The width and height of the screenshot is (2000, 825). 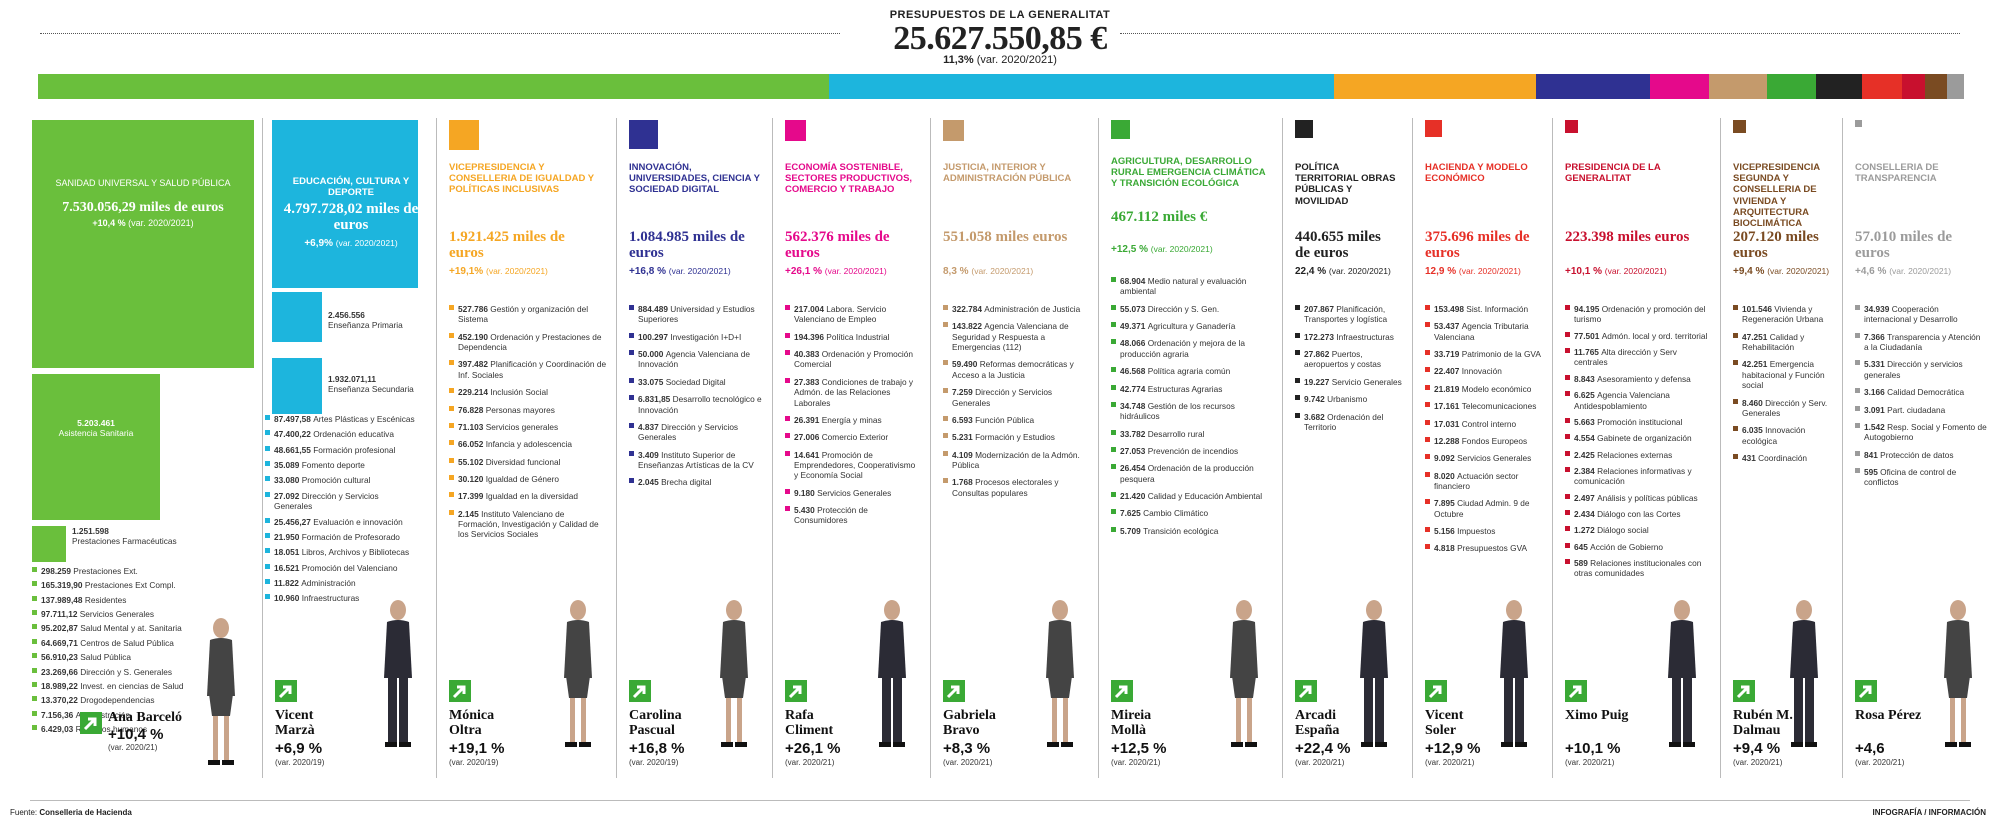 What do you see at coordinates (509, 462) in the screenshot?
I see `item-text: 55.102 Diversidad funcional` at bounding box center [509, 462].